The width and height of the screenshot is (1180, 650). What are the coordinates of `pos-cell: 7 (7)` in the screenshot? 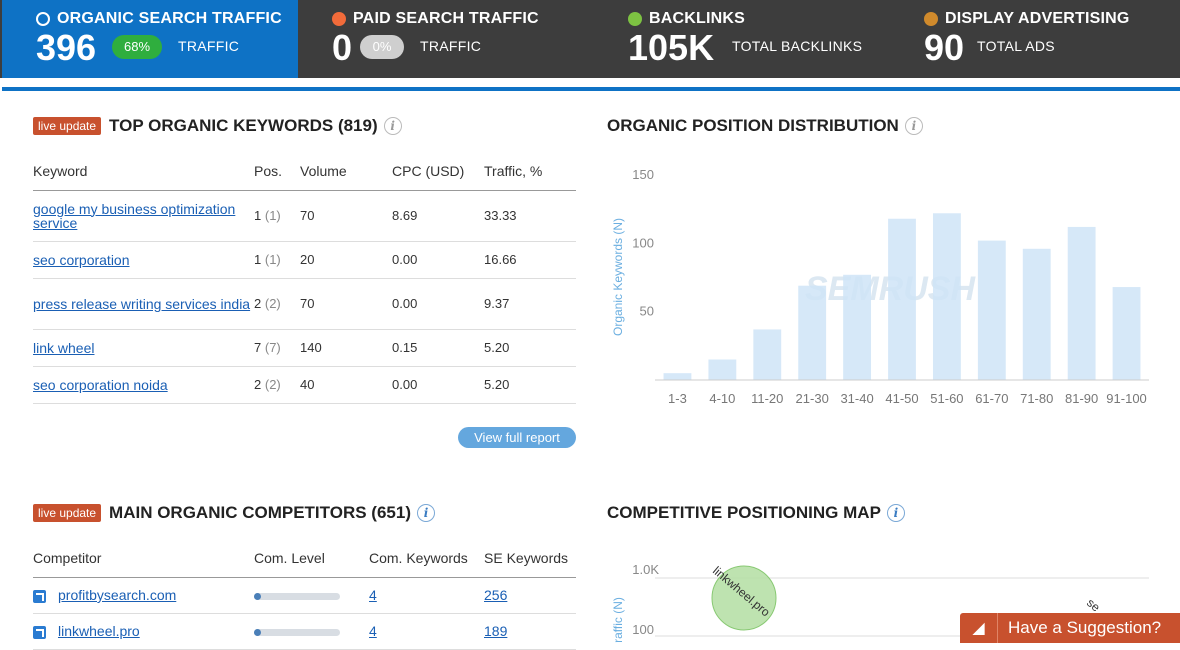 It's located at (277, 348).